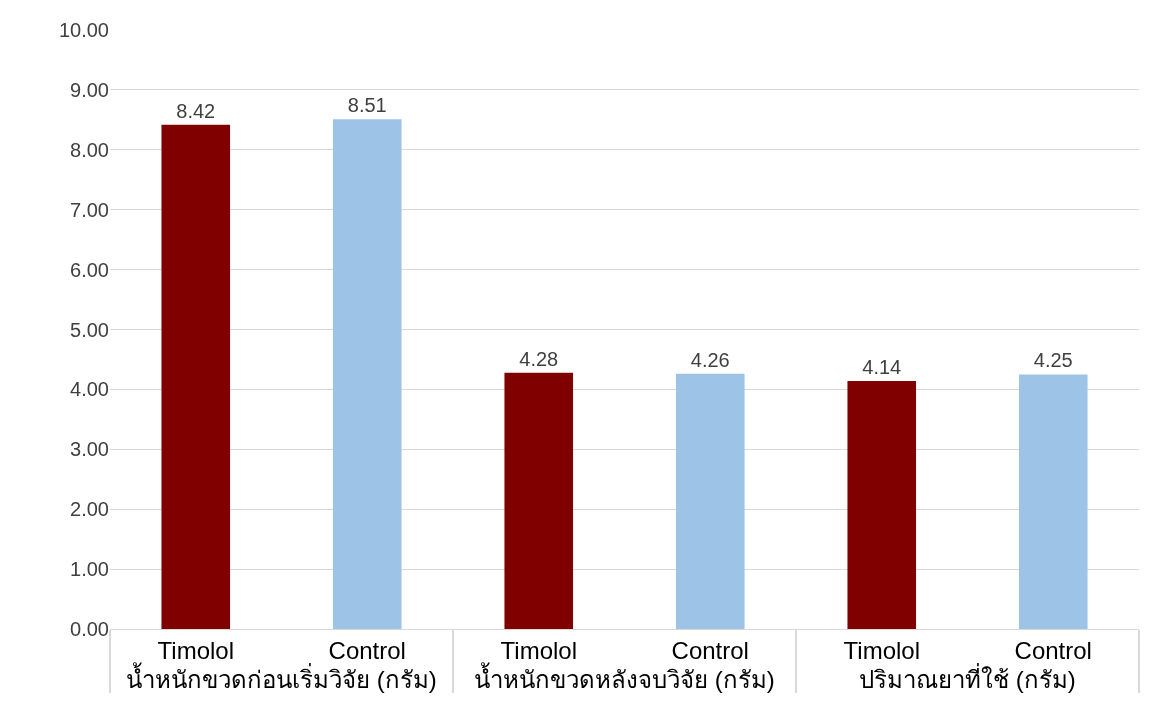 Image resolution: width=1159 pixels, height=704 pixels. Describe the element at coordinates (367, 105) in the screenshot. I see `data-label: 8.51` at that location.